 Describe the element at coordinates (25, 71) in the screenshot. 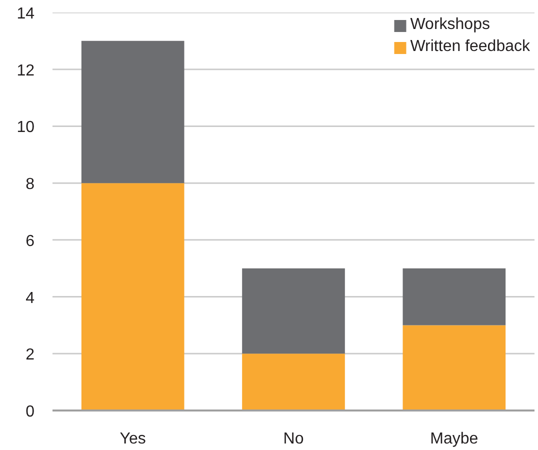

I see `y-tick-label: 12` at that location.